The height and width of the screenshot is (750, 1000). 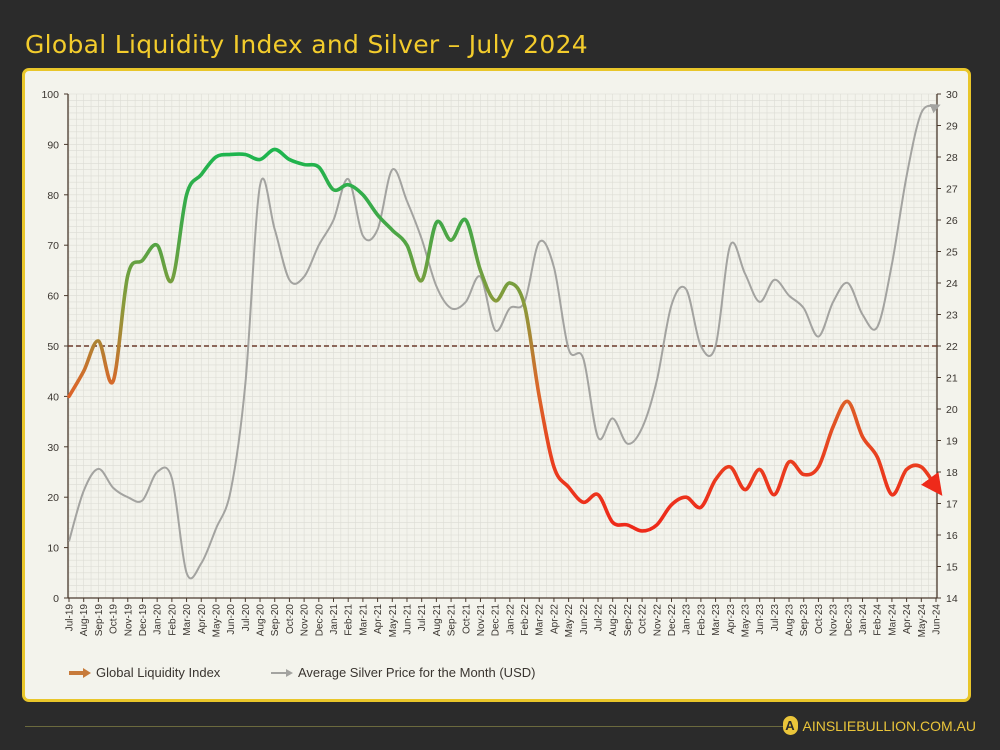 What do you see at coordinates (952, 316) in the screenshot?
I see `right-tick-label: 23` at bounding box center [952, 316].